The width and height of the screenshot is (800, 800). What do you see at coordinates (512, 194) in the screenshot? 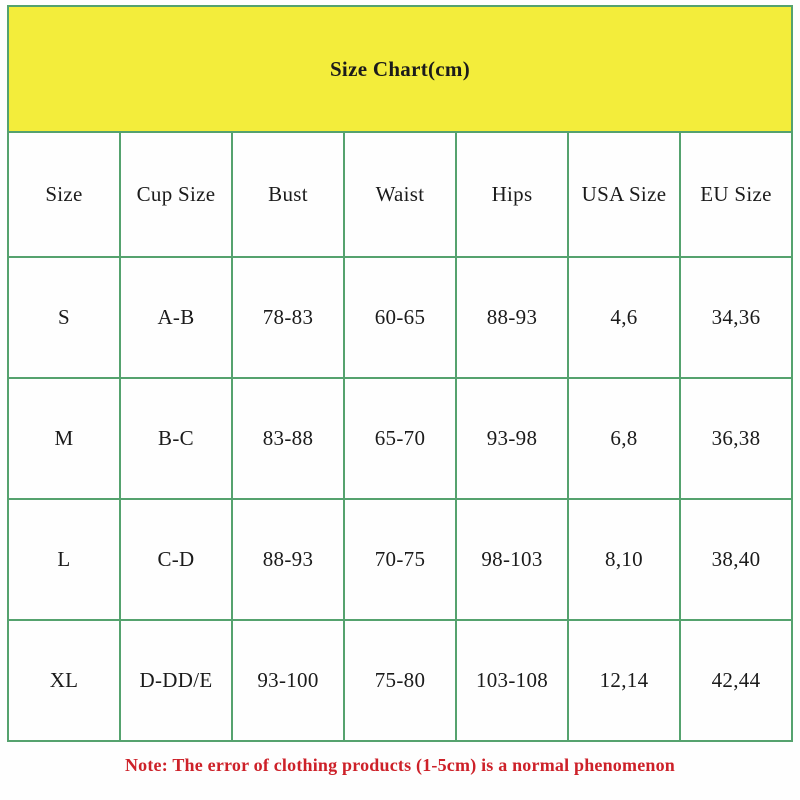
I see `col-header-hips: Hips` at bounding box center [512, 194].